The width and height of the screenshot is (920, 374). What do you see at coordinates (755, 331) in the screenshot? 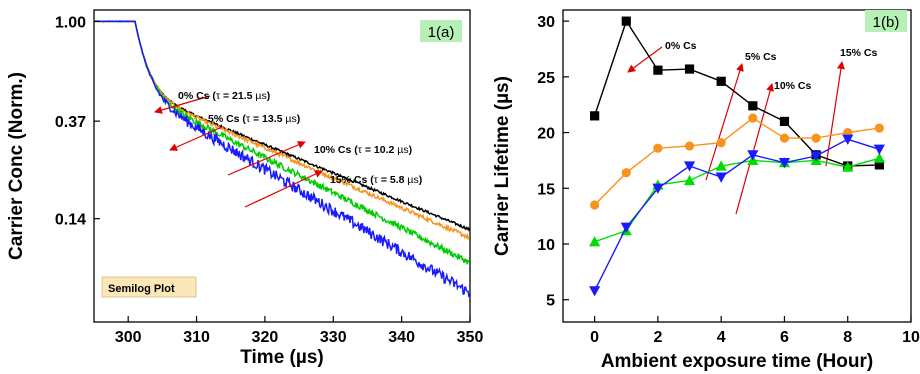
I see `panel-b-x-ticks: 0 2 4 6 8 10` at bounding box center [755, 331].